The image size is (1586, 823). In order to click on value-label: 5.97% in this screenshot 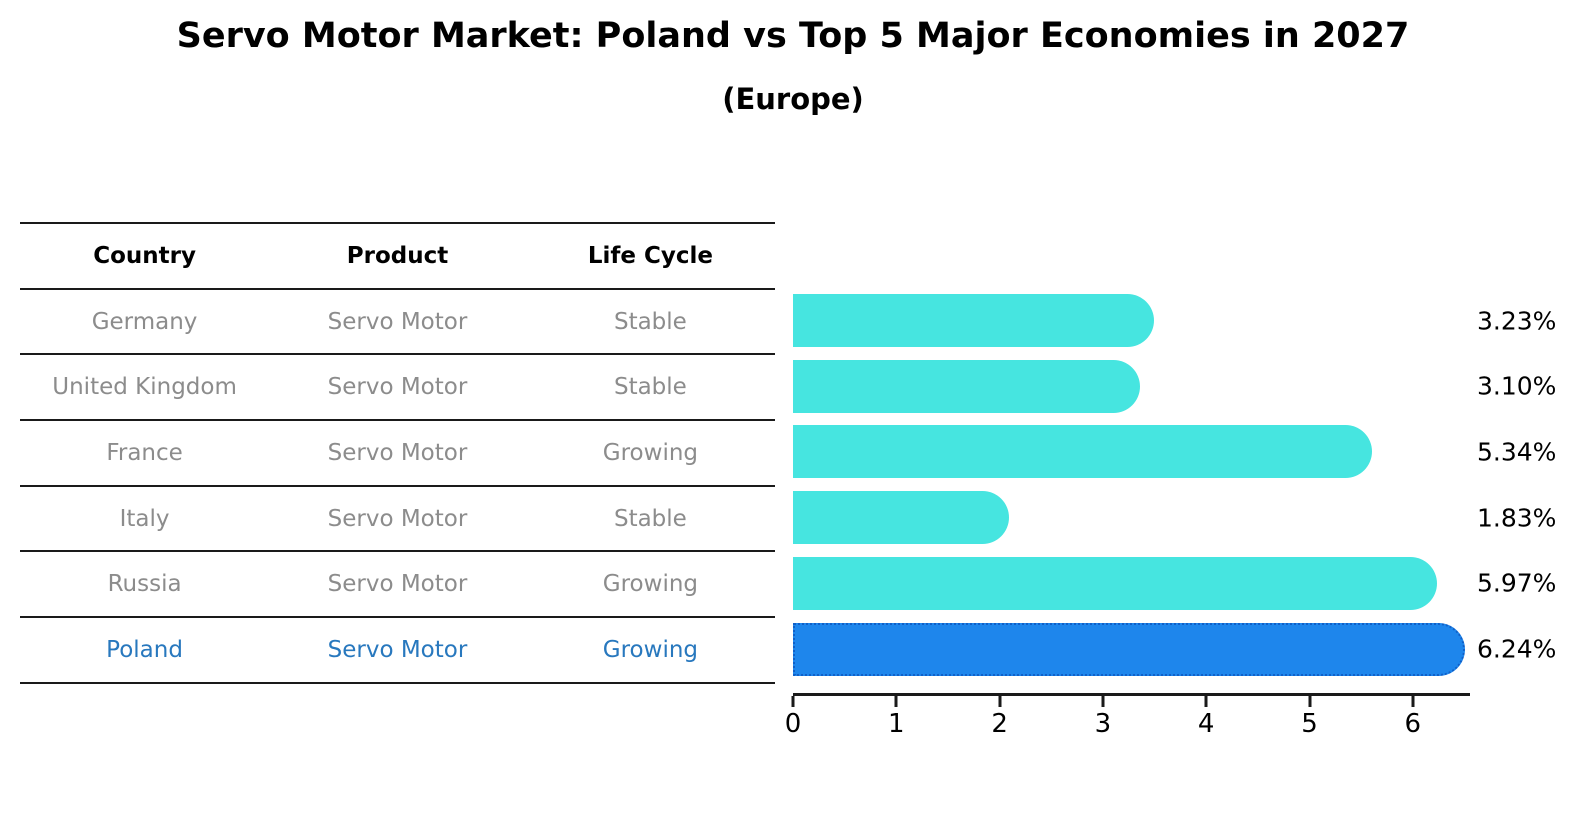, I will do `click(1517, 583)`.